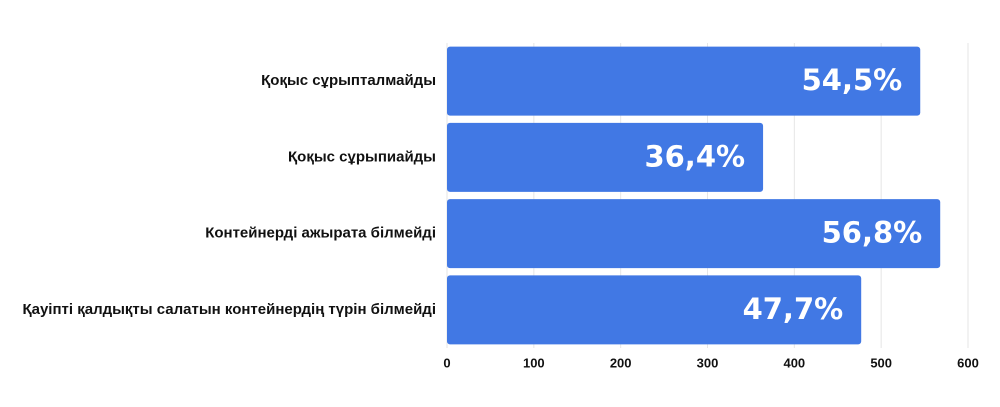 The width and height of the screenshot is (1000, 407). I want to click on category-label: Контейнерді ажырата білмейді, so click(320, 233).